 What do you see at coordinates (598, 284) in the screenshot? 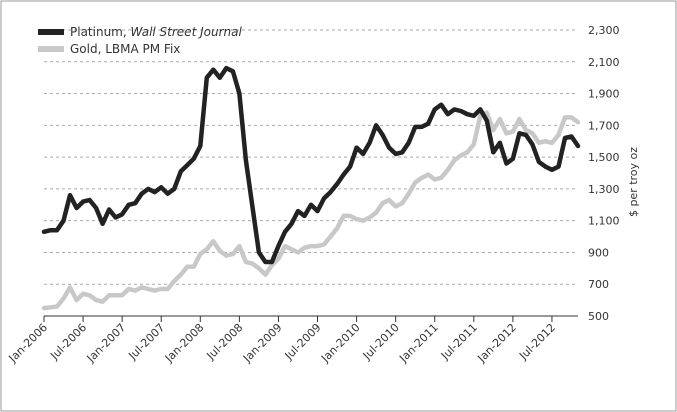
I see `y-tick-label: 700` at bounding box center [598, 284].